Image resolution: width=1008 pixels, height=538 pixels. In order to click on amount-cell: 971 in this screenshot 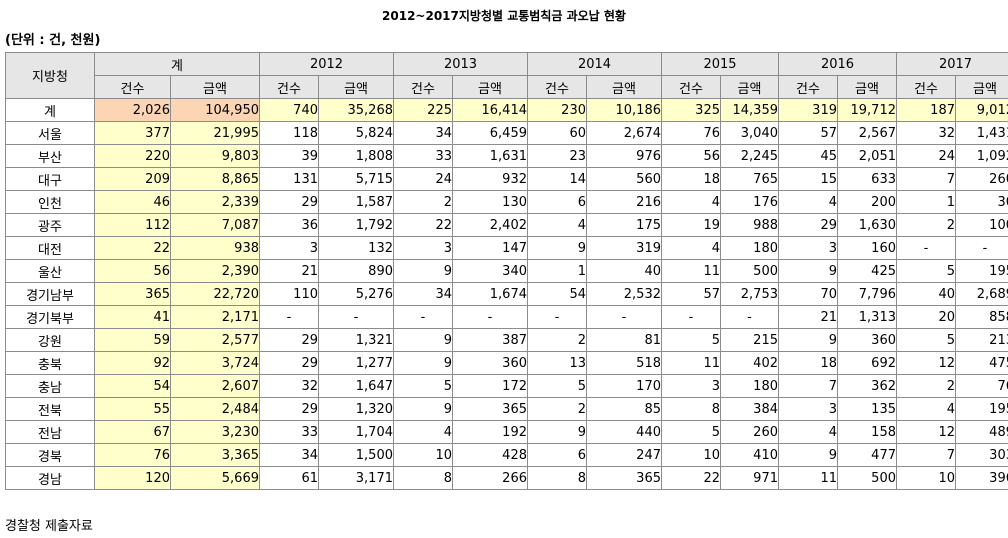, I will do `click(749, 478)`.